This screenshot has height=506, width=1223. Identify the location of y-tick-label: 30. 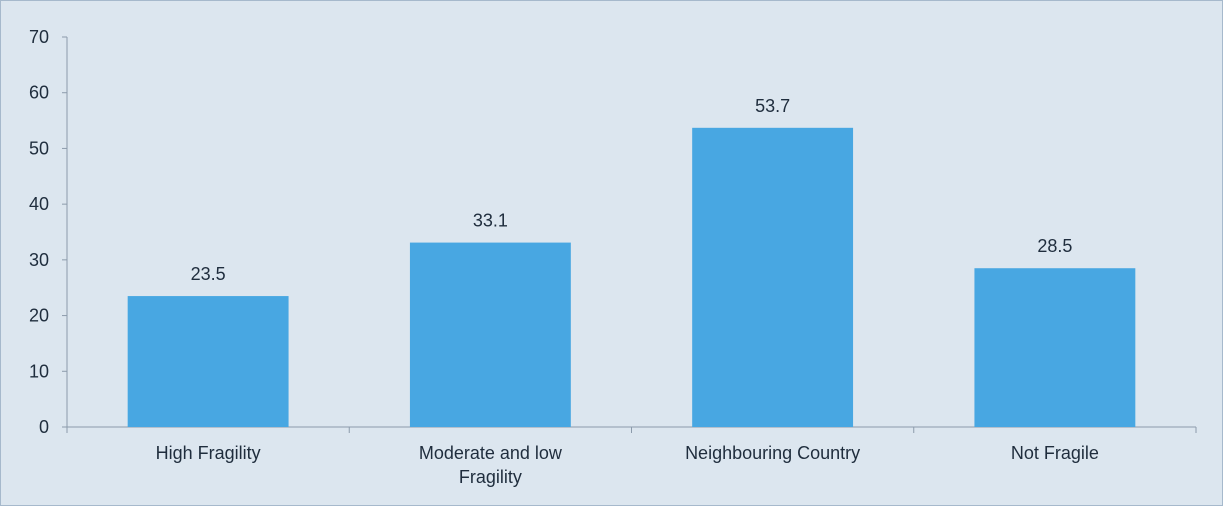
(39, 260).